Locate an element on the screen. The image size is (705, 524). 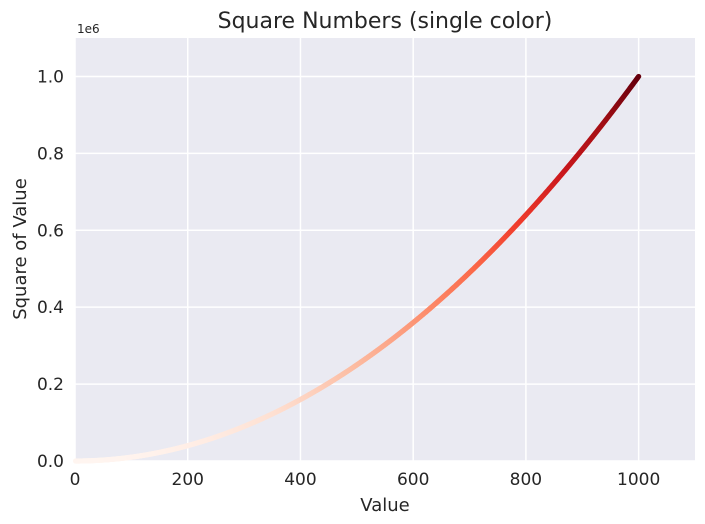
y-tick-labels: 0.0 0.2 0.4 0.6 0.8 1.0 is located at coordinates (50, 269).